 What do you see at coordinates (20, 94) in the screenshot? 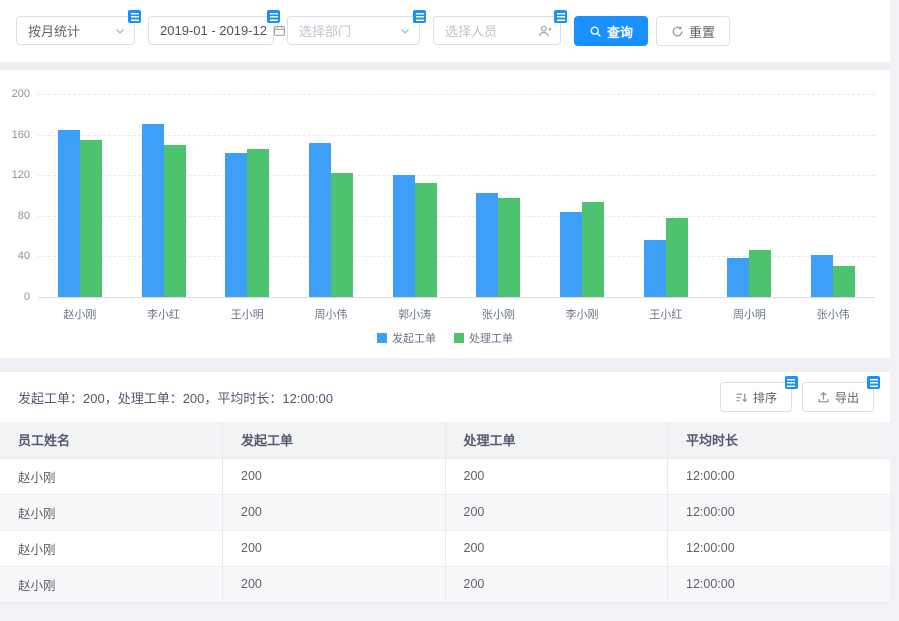
I see `y-axis-tick-label: 200` at bounding box center [20, 94].